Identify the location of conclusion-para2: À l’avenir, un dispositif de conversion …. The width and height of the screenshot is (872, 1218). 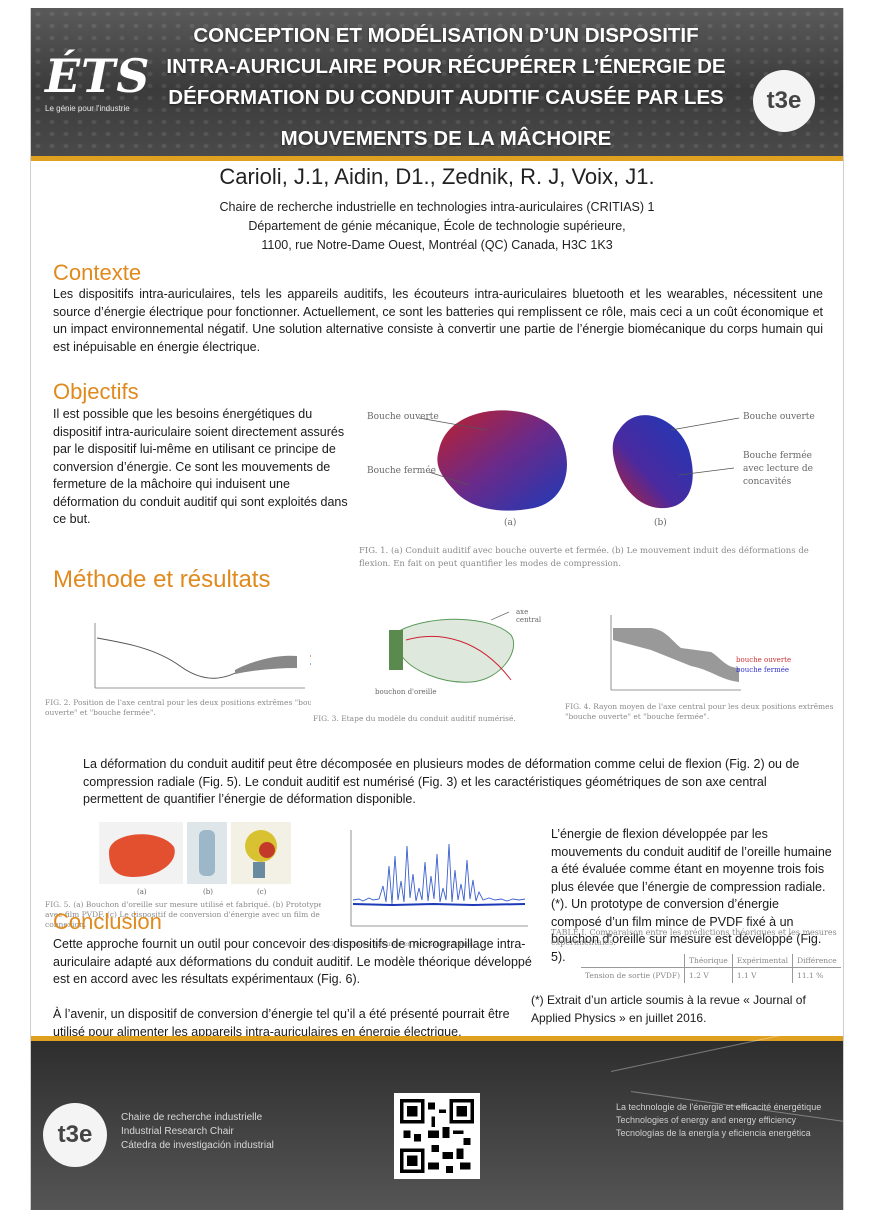
(281, 1023).